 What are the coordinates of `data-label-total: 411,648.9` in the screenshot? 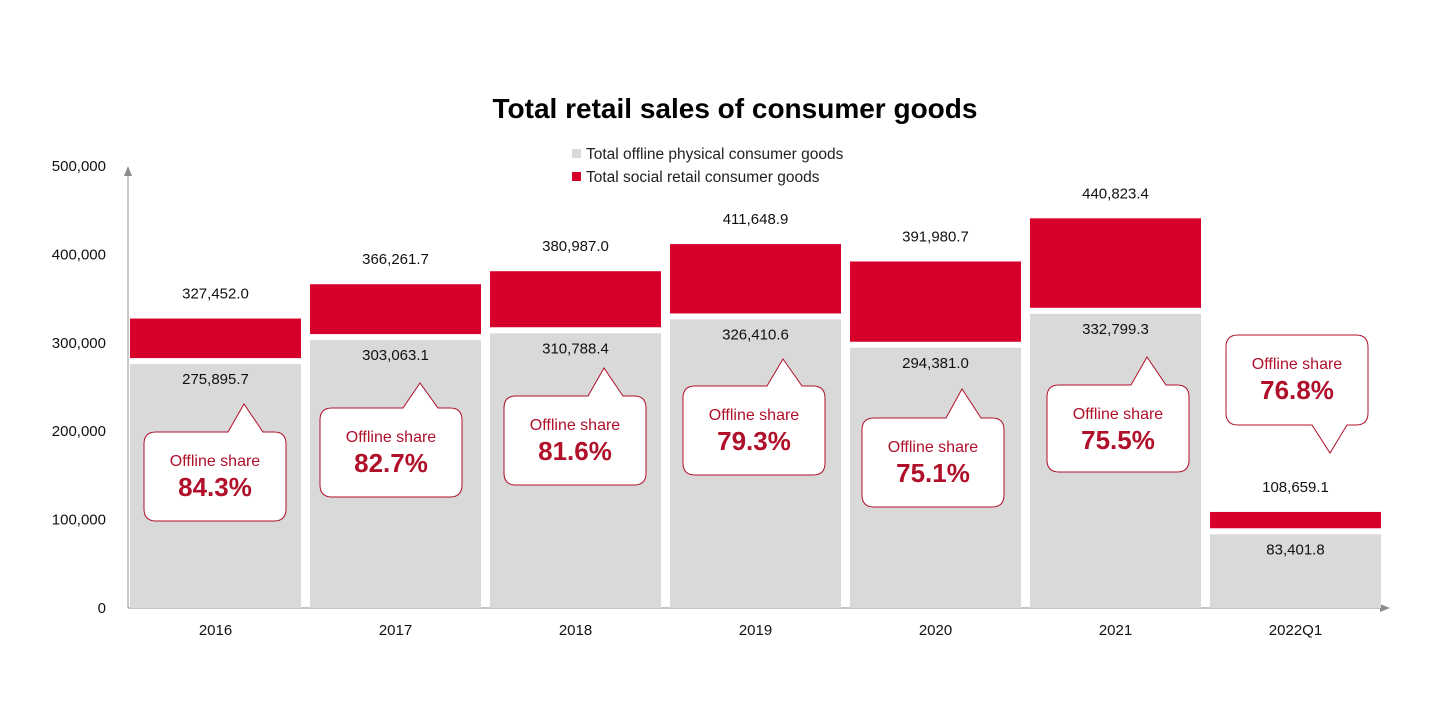 It's located at (756, 219).